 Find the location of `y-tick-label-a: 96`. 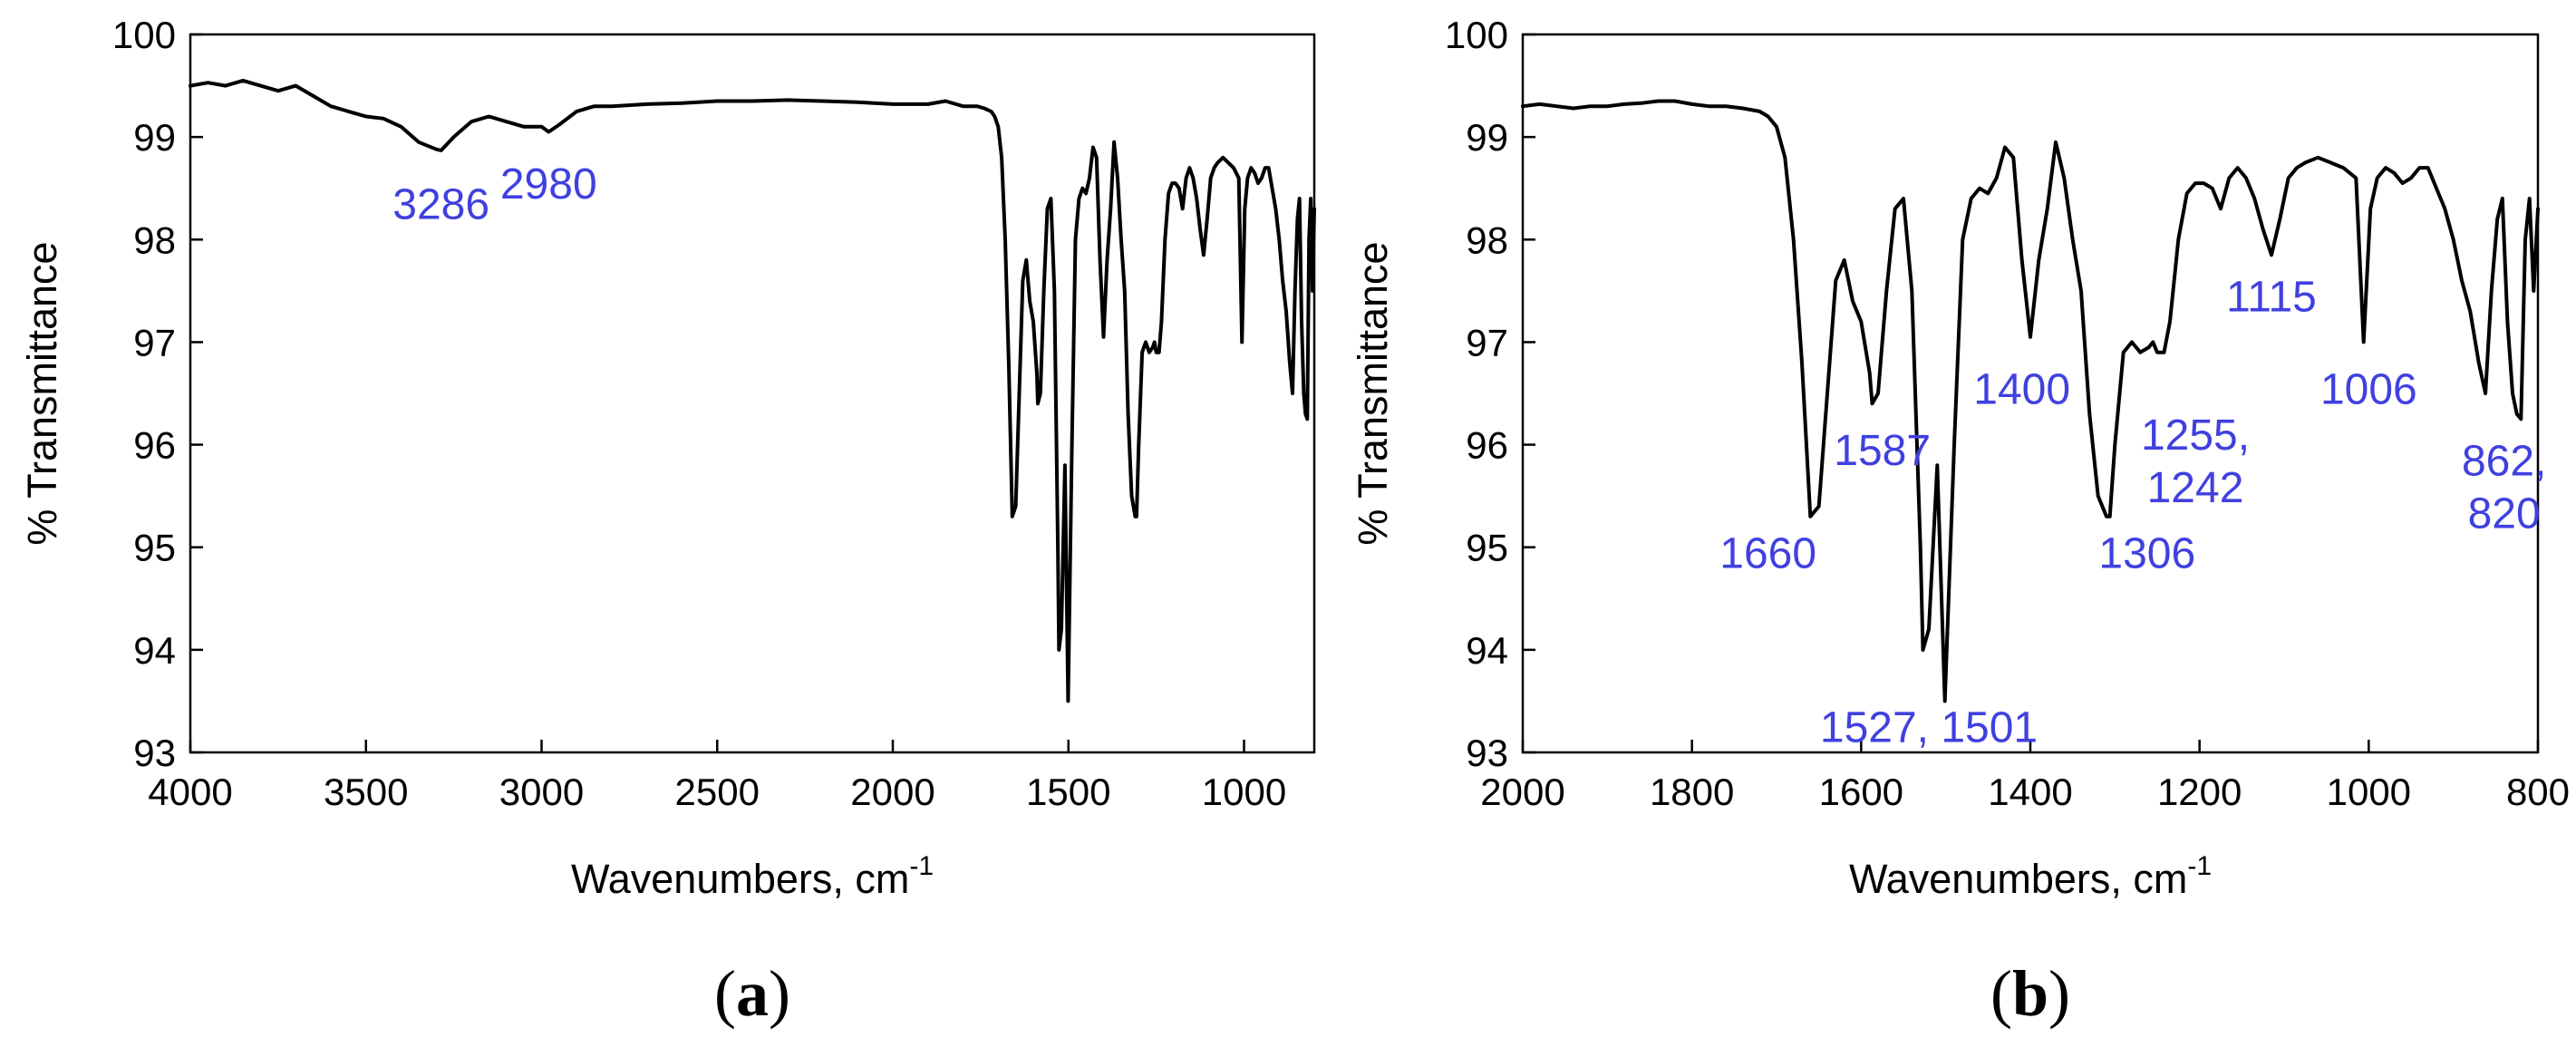

y-tick-label-a: 96 is located at coordinates (154, 445).